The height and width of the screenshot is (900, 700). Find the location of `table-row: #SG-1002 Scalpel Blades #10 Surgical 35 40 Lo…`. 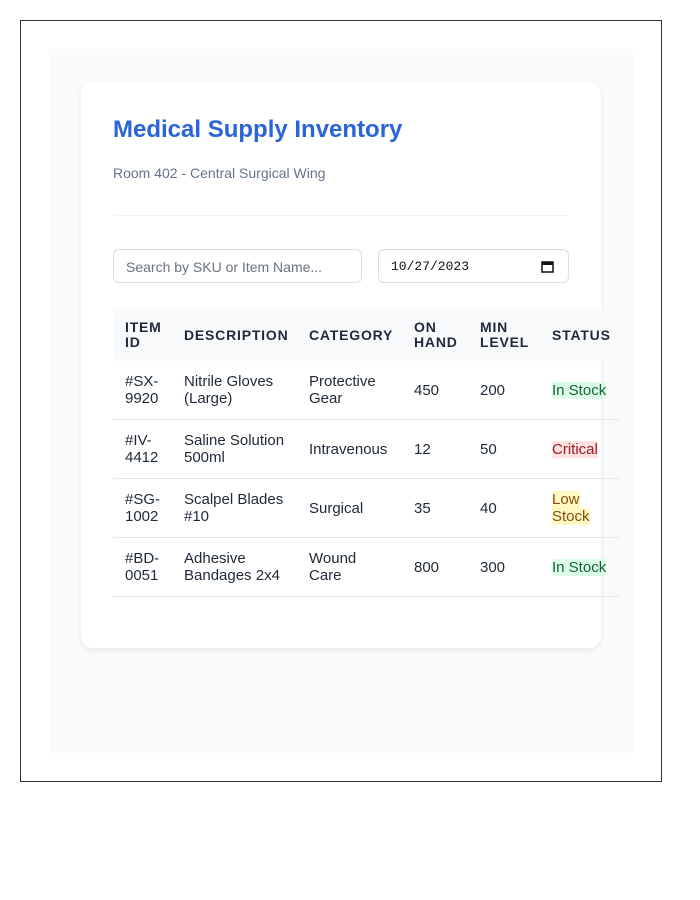

table-row: #SG-1002 Scalpel Blades #10 Surgical 35 40 Lo… is located at coordinates (366, 508).